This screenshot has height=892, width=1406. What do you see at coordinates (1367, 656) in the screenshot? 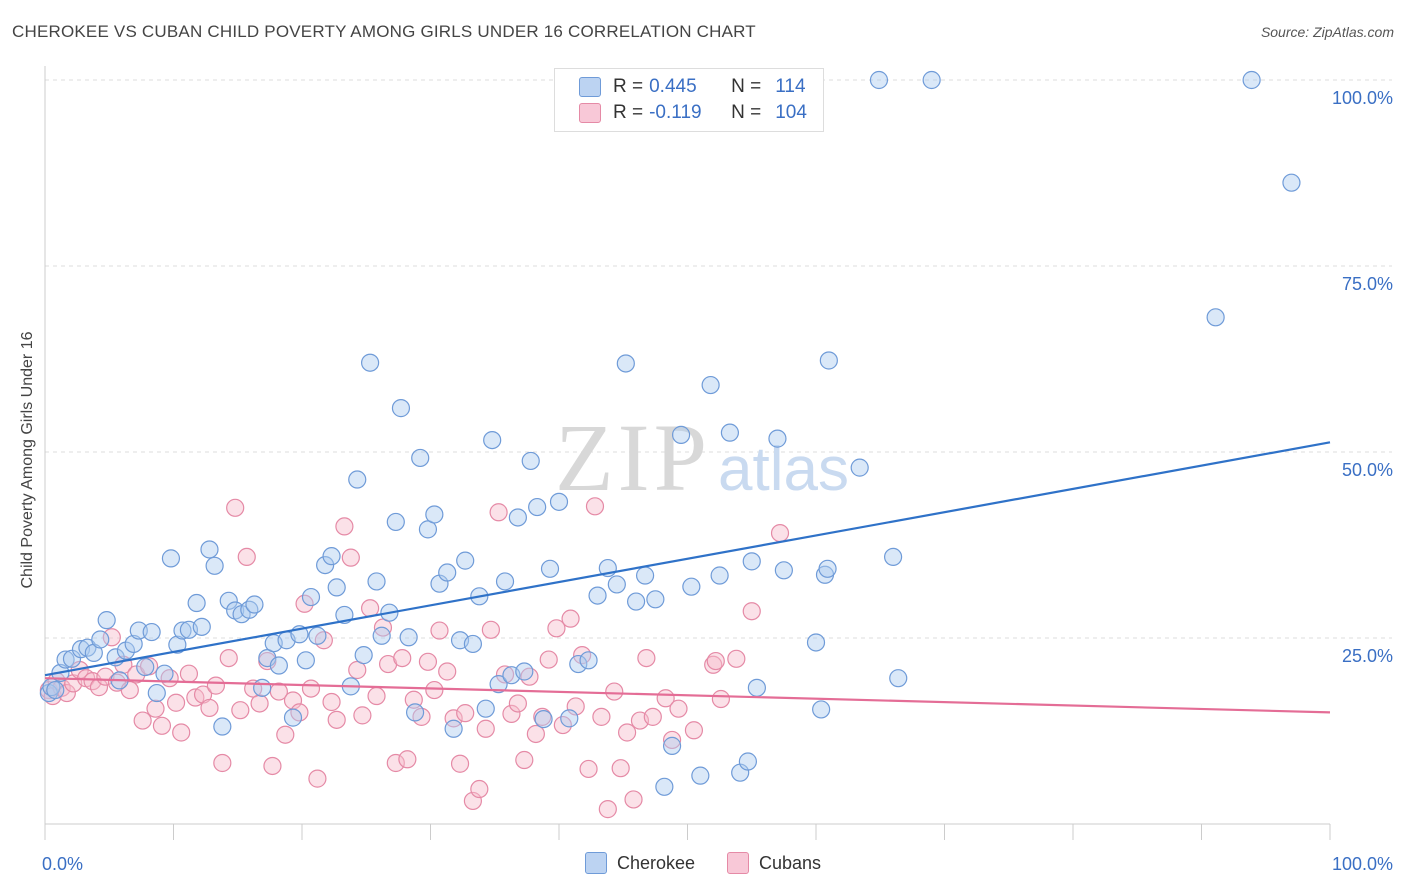
I see `y-tick-label: 25.0%` at bounding box center [1367, 656].